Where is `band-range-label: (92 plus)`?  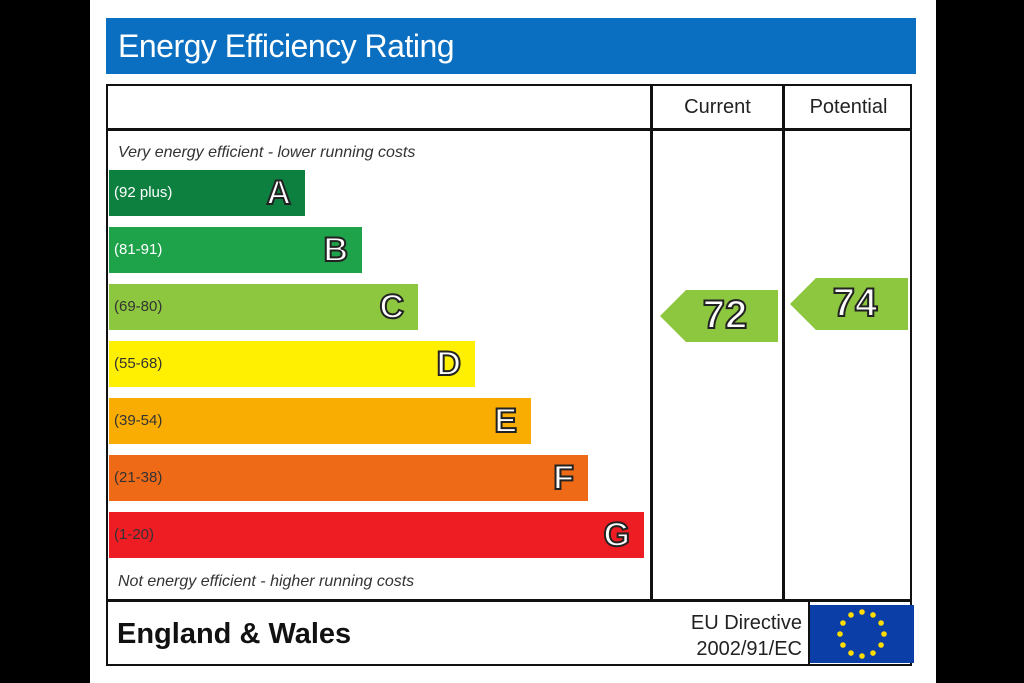 band-range-label: (92 plus) is located at coordinates (143, 192).